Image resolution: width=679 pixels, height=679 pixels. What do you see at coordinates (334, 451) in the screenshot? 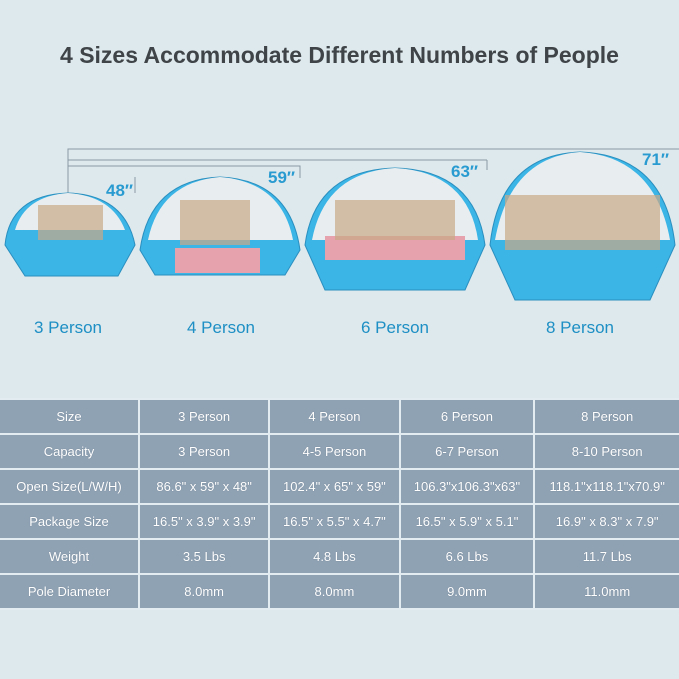
I see `table-cell: 4-5 Person` at bounding box center [334, 451].